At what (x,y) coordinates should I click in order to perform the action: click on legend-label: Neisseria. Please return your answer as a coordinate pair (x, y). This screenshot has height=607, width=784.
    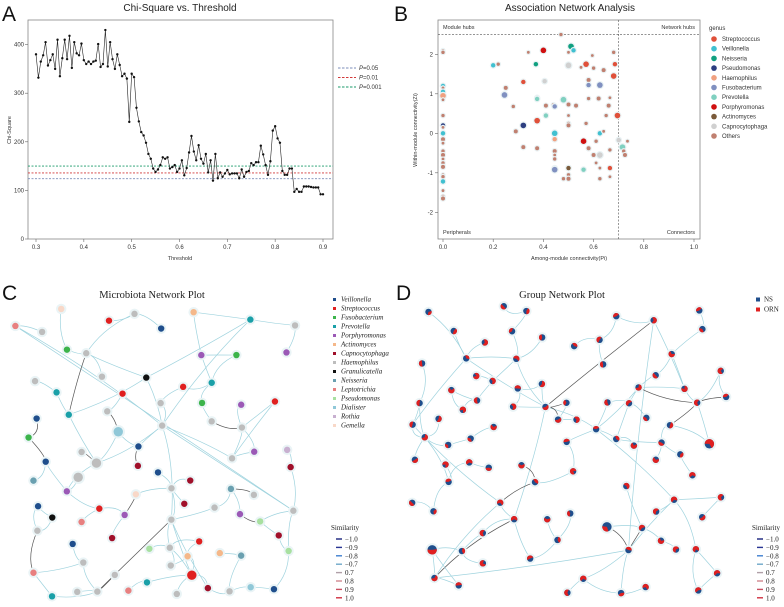
    Looking at the image, I should click on (735, 59).